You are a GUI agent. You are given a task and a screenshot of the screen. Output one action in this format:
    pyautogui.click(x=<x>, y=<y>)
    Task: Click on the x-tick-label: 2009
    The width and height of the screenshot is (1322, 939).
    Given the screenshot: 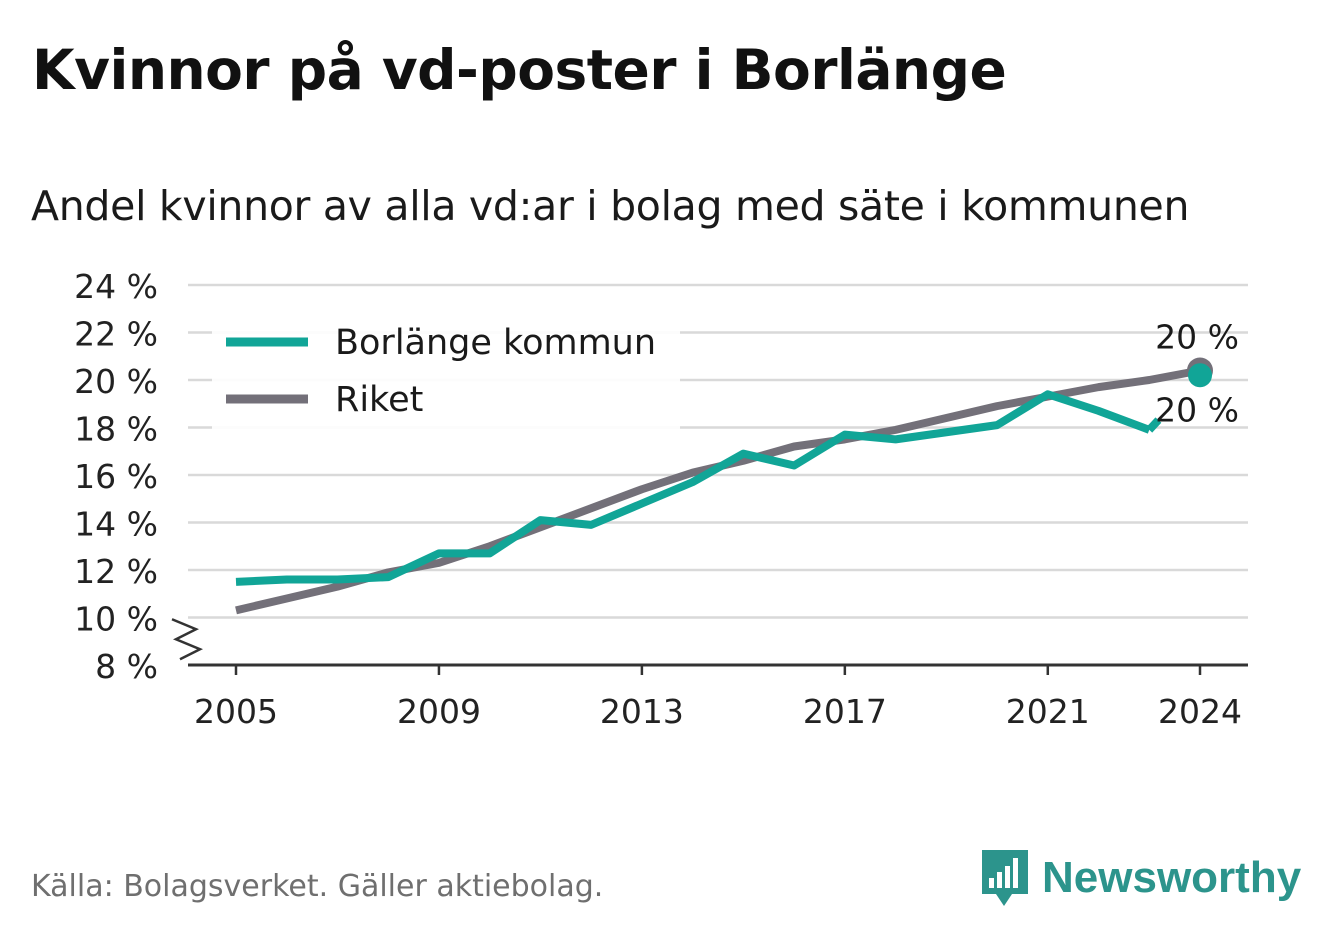 What is the action you would take?
    pyautogui.click(x=439, y=711)
    